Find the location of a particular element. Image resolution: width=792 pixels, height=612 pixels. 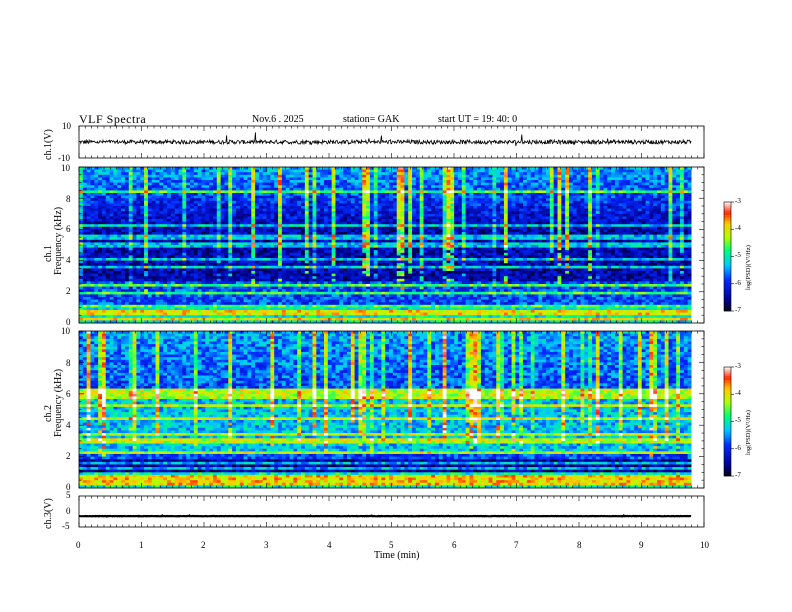

ch3-ytick-top: 5 is located at coordinates (68, 495).